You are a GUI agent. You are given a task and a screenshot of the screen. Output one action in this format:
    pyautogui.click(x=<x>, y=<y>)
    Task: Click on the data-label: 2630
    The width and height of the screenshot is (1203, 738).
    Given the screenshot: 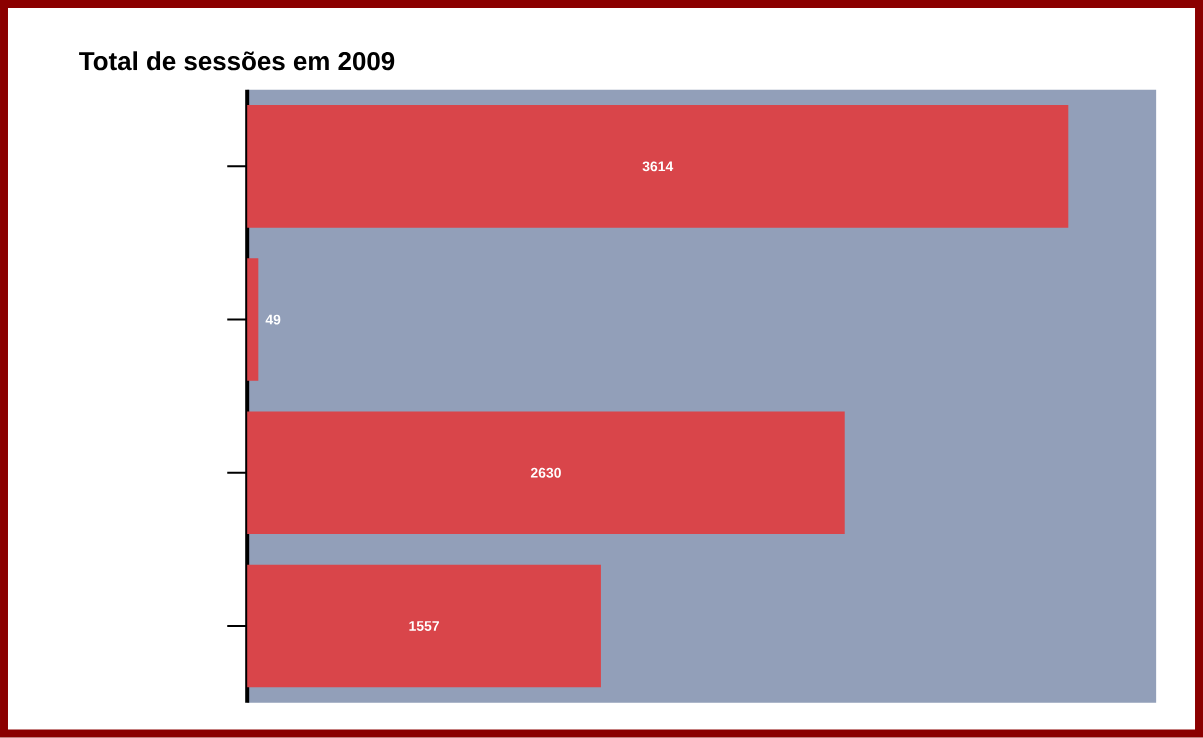 What is the action you would take?
    pyautogui.click(x=545, y=473)
    